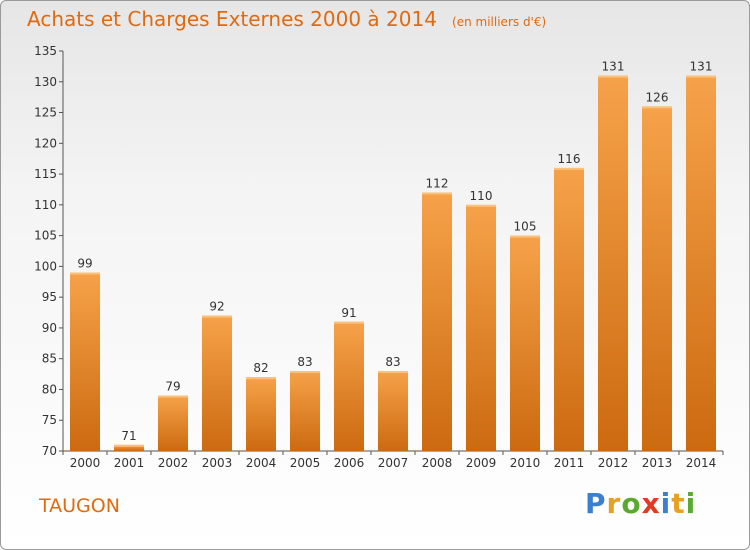  Describe the element at coordinates (173, 463) in the screenshot. I see `x-tick-label: 2002` at that location.